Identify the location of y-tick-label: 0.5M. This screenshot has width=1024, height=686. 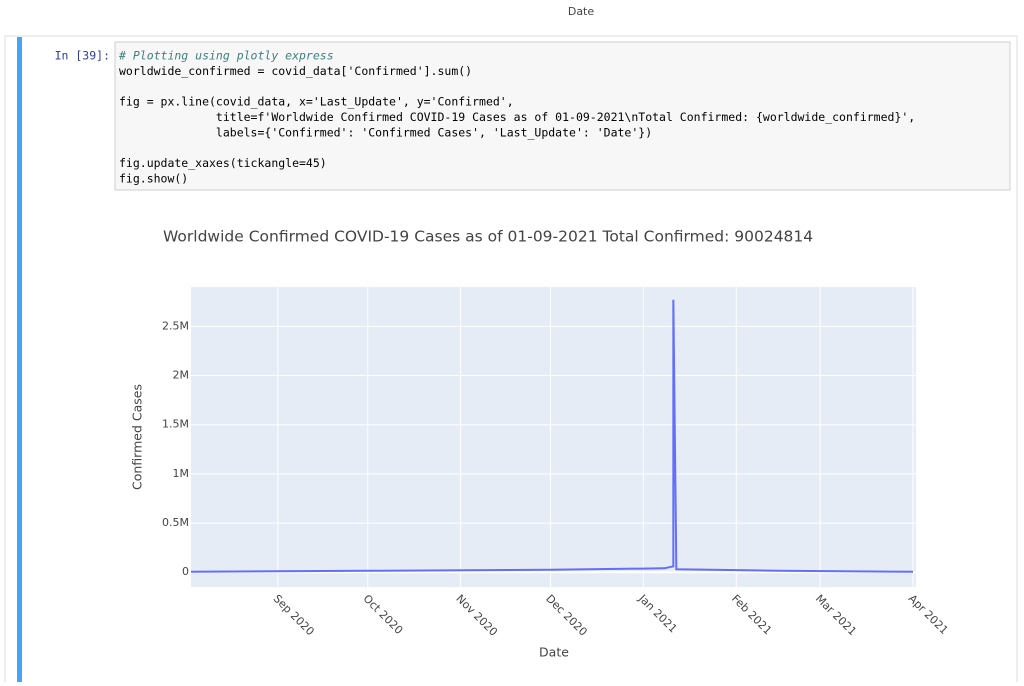
(175, 522).